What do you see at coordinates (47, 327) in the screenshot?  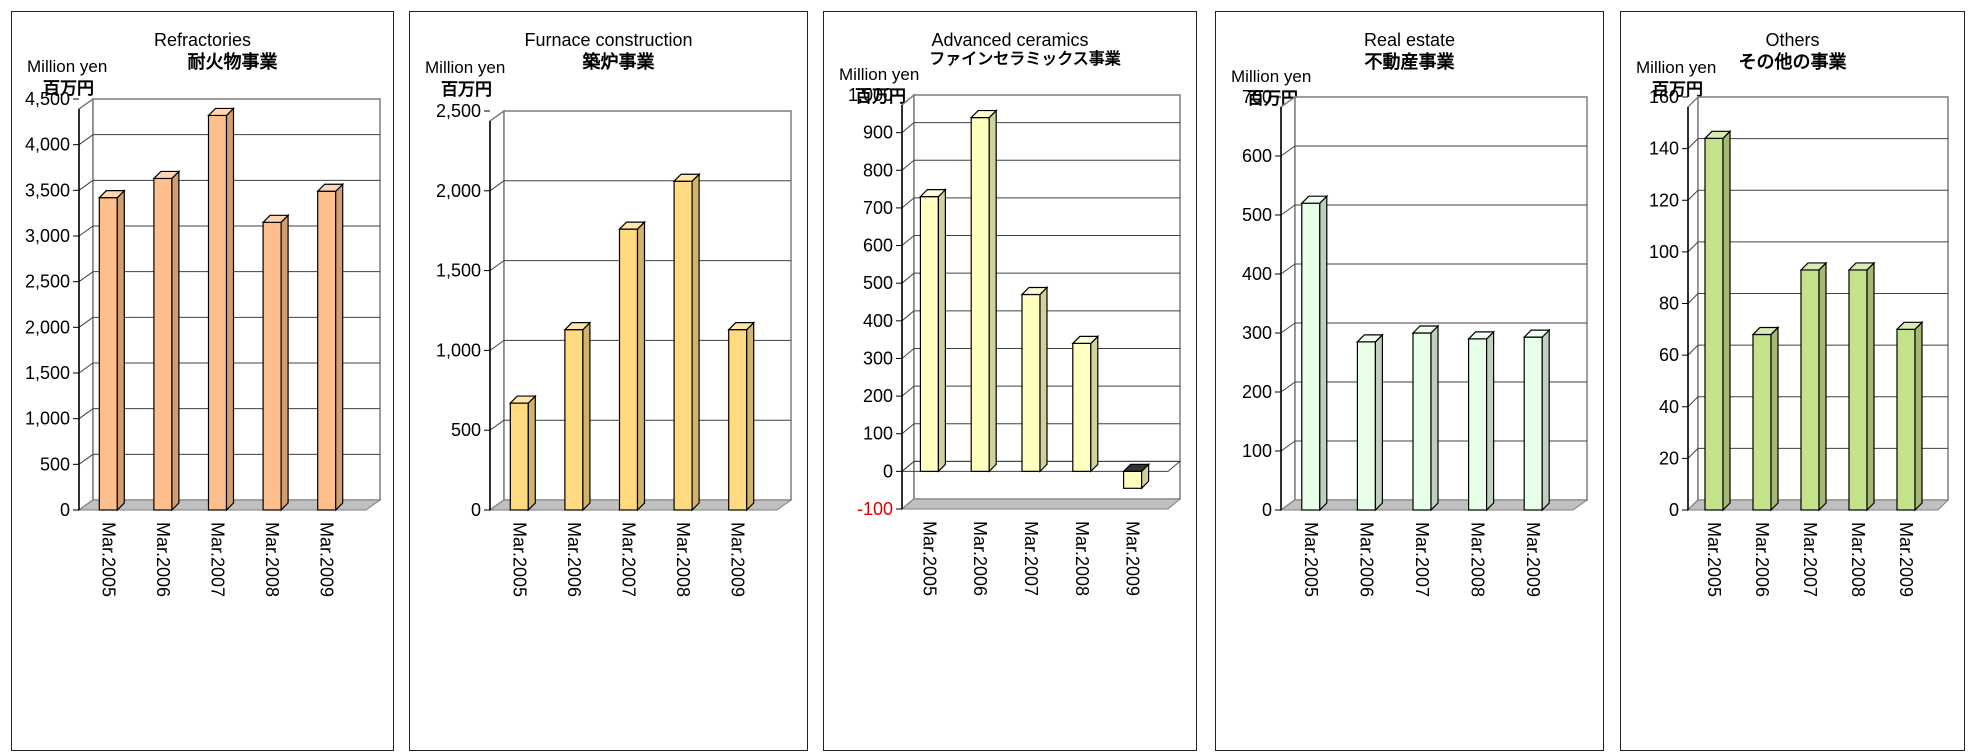 I see `y-tick-label: 2,000` at bounding box center [47, 327].